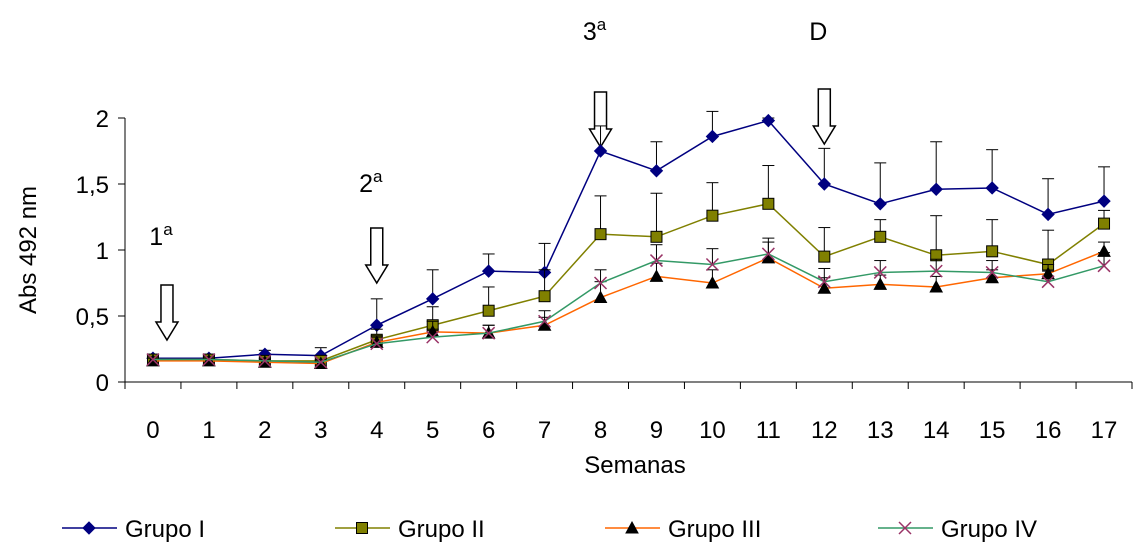 This screenshot has height=549, width=1134. What do you see at coordinates (102, 383) in the screenshot?
I see `y-tick-label: 0` at bounding box center [102, 383].